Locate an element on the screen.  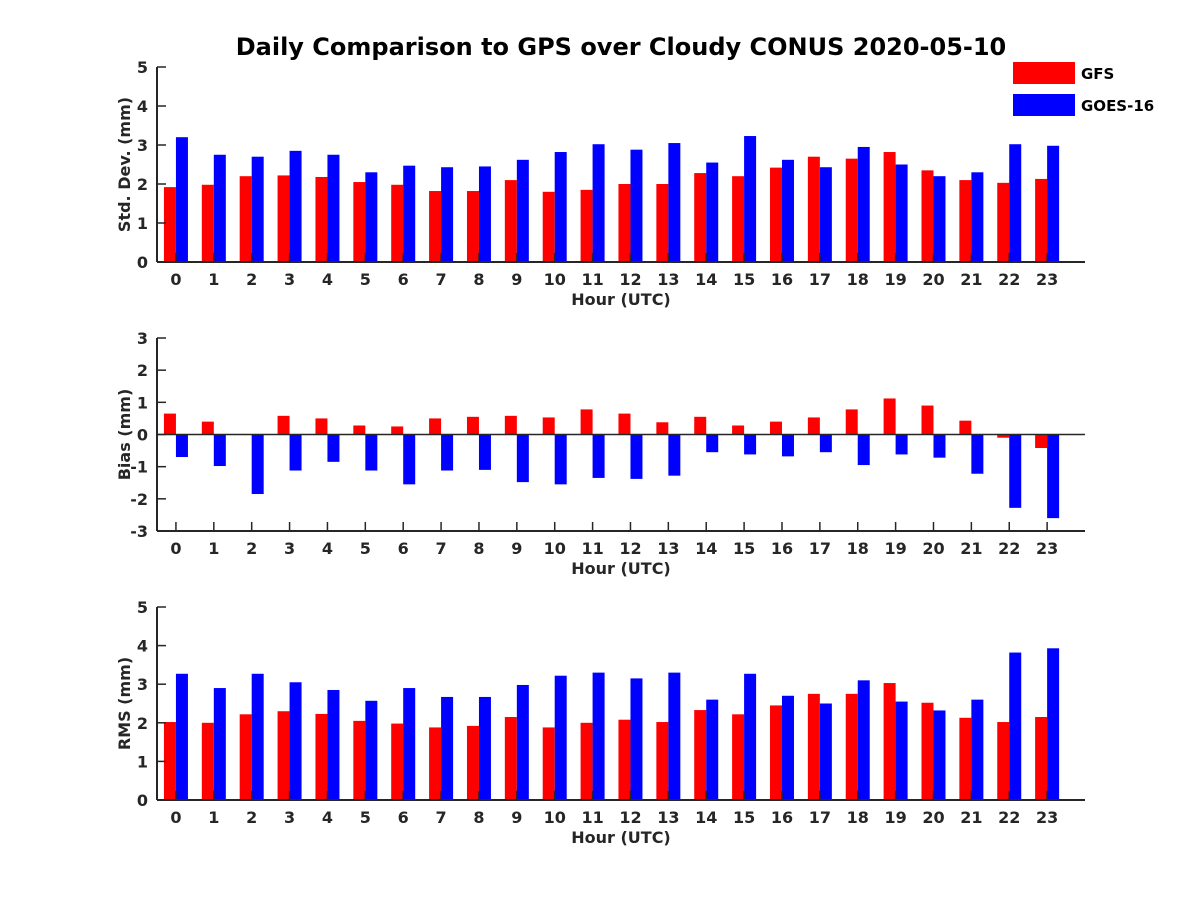
x-tick-label-rms: 4 is located at coordinates (327, 817).